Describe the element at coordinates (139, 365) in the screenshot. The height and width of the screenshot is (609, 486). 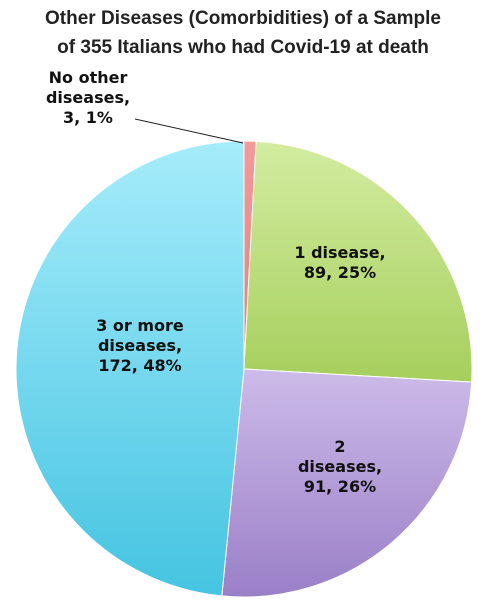
I see `pie-label-line: 172, 48%` at that location.